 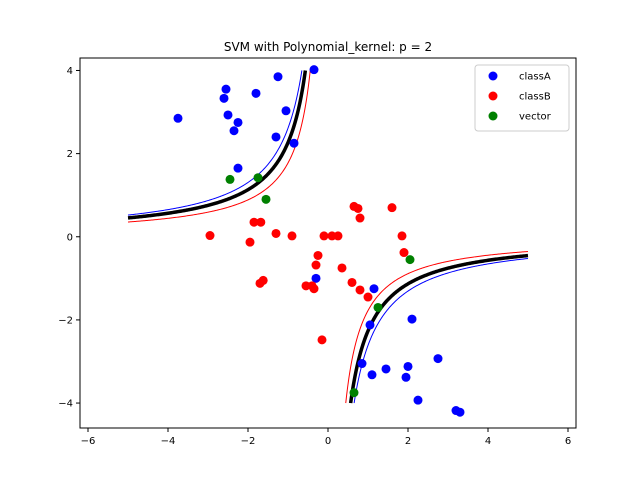 What do you see at coordinates (493, 96) in the screenshot?
I see `legend-marker-classB` at bounding box center [493, 96].